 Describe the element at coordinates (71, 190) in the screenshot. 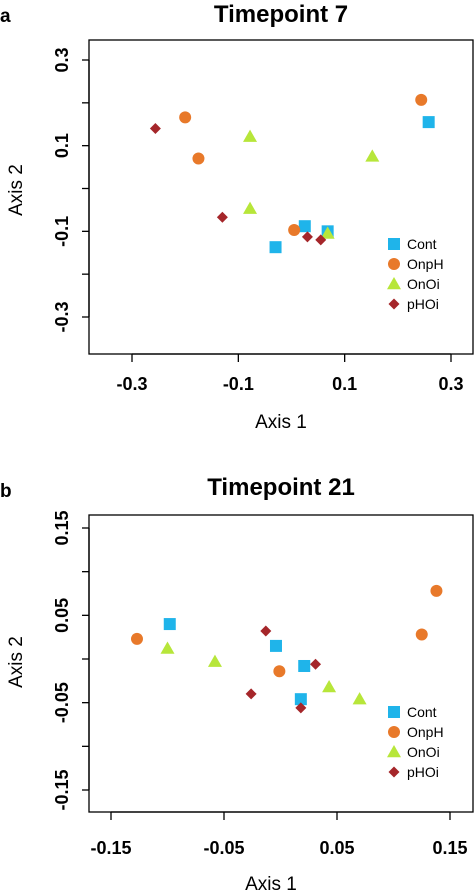

I see `panel-a-y-axis: -0.3 -0.1 0.1 0.3` at that location.